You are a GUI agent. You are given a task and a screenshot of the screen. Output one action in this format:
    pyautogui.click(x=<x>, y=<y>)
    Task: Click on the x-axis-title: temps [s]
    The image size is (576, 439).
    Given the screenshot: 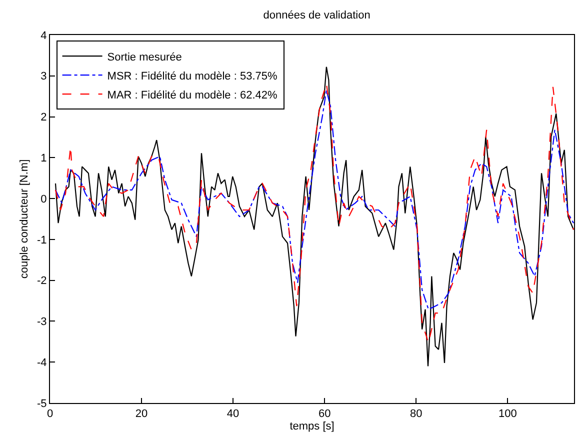 What is the action you would take?
    pyautogui.click(x=312, y=426)
    